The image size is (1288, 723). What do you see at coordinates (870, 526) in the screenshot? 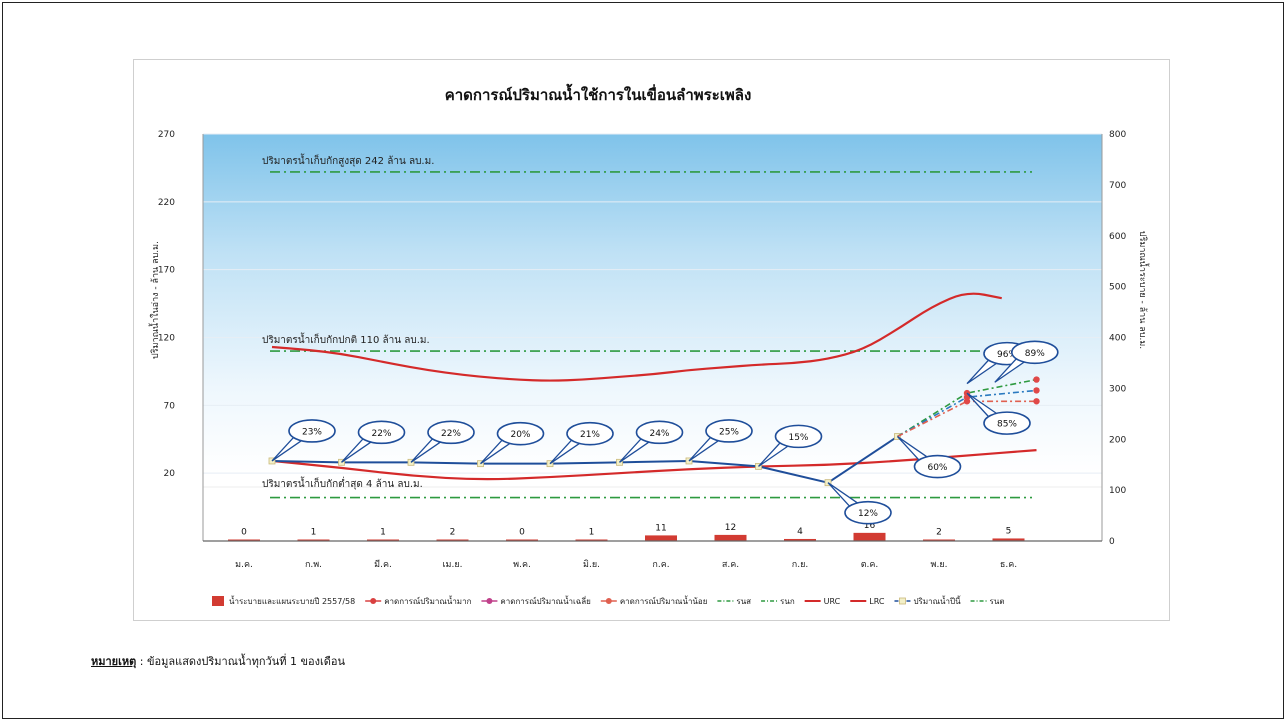
I see `release-bar-label: 16` at bounding box center [870, 526].